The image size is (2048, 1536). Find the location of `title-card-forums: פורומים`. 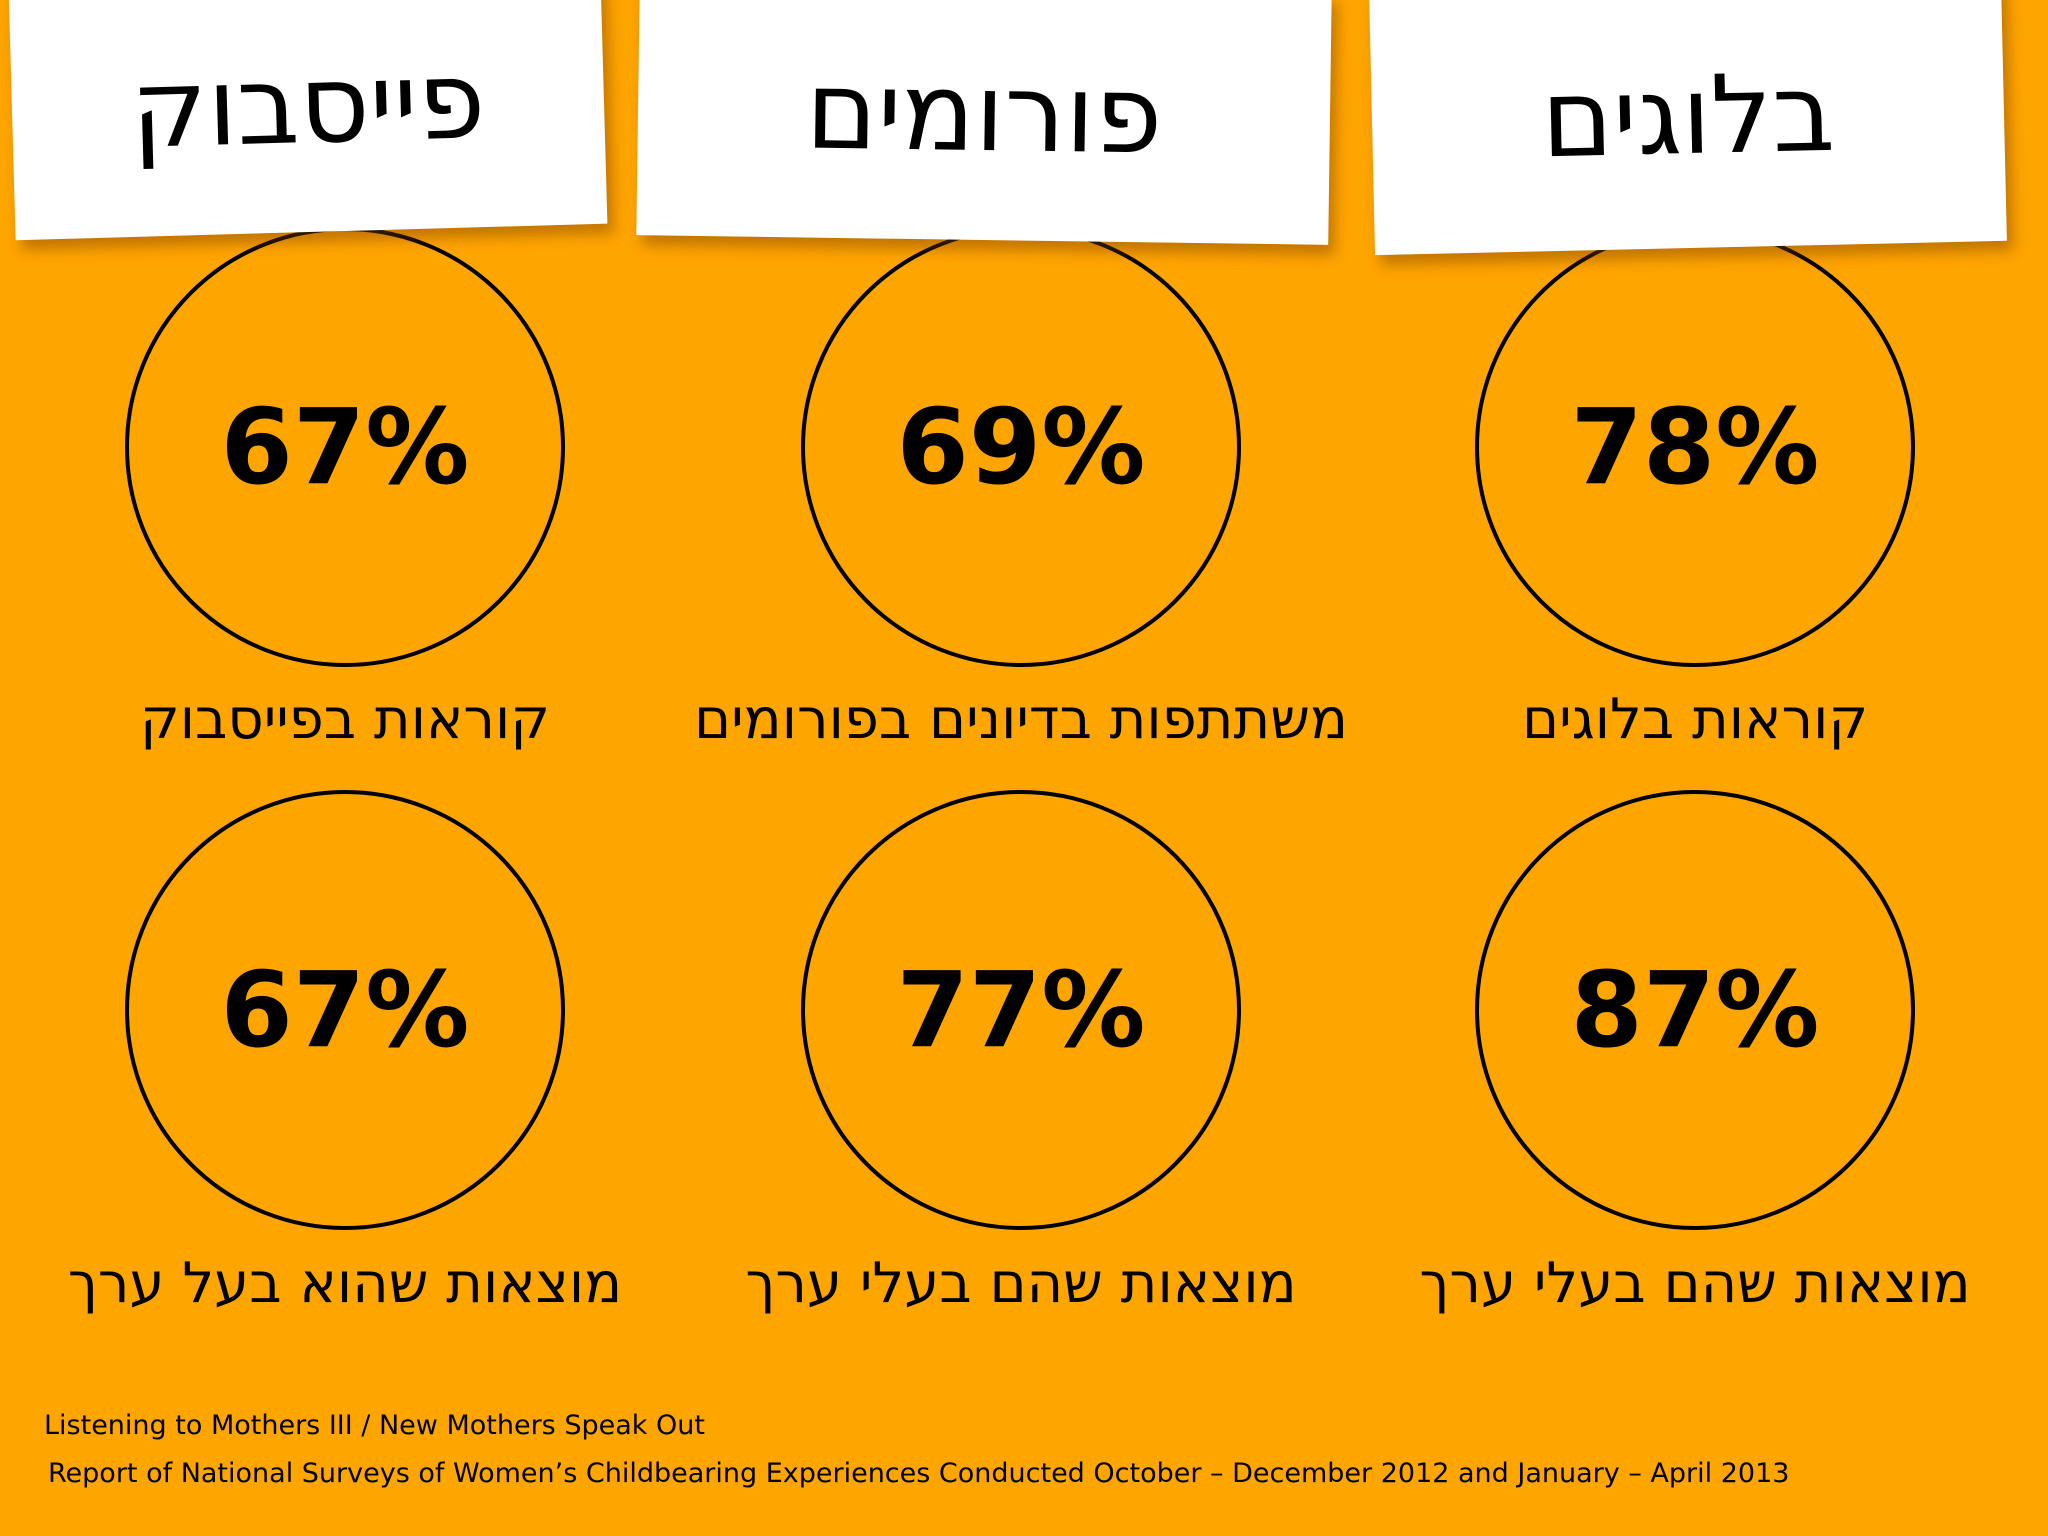

title-card-forums: פורומים is located at coordinates (984, 122).